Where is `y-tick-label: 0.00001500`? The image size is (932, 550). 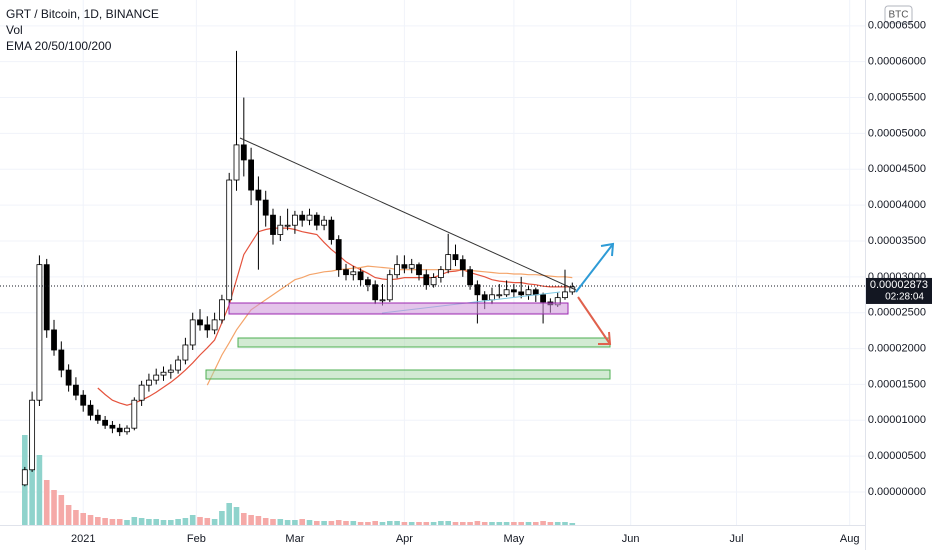 y-tick-label: 0.00001500 is located at coordinates (897, 384).